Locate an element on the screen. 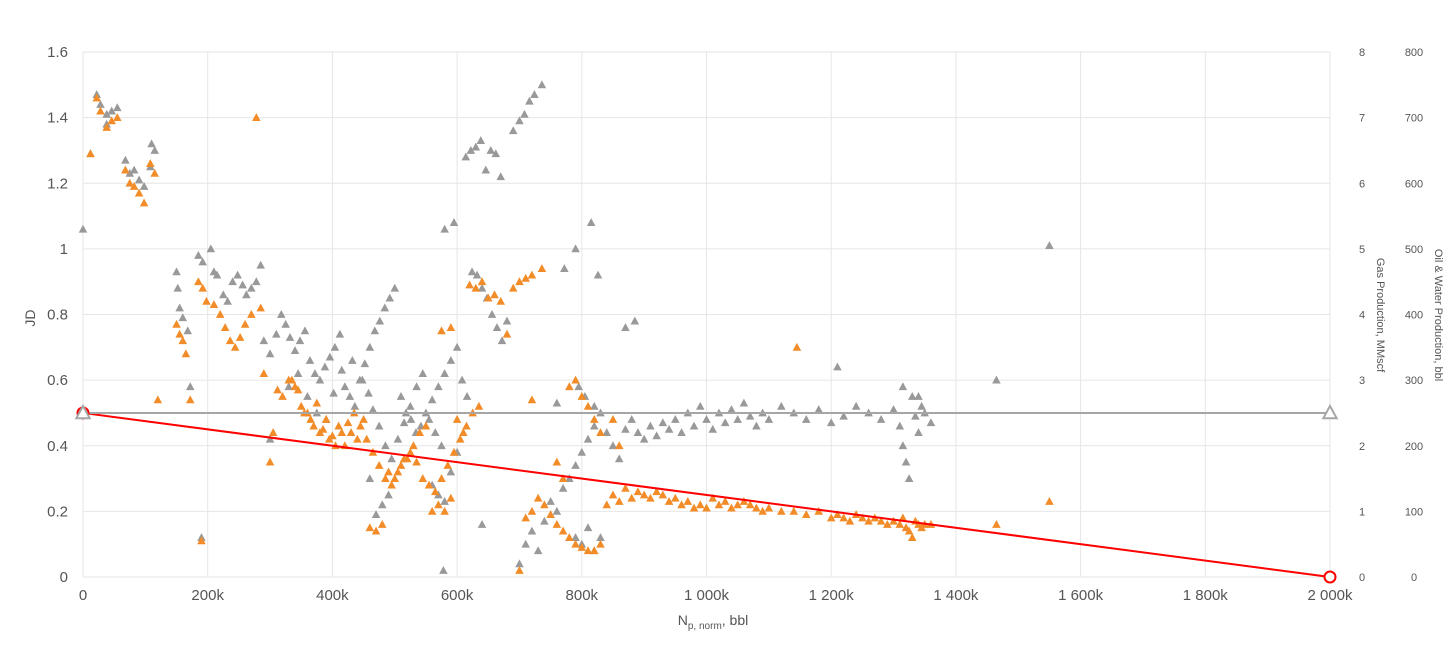 This screenshot has width=1456, height=645. y2-tick-label: 3 is located at coordinates (1362, 381).